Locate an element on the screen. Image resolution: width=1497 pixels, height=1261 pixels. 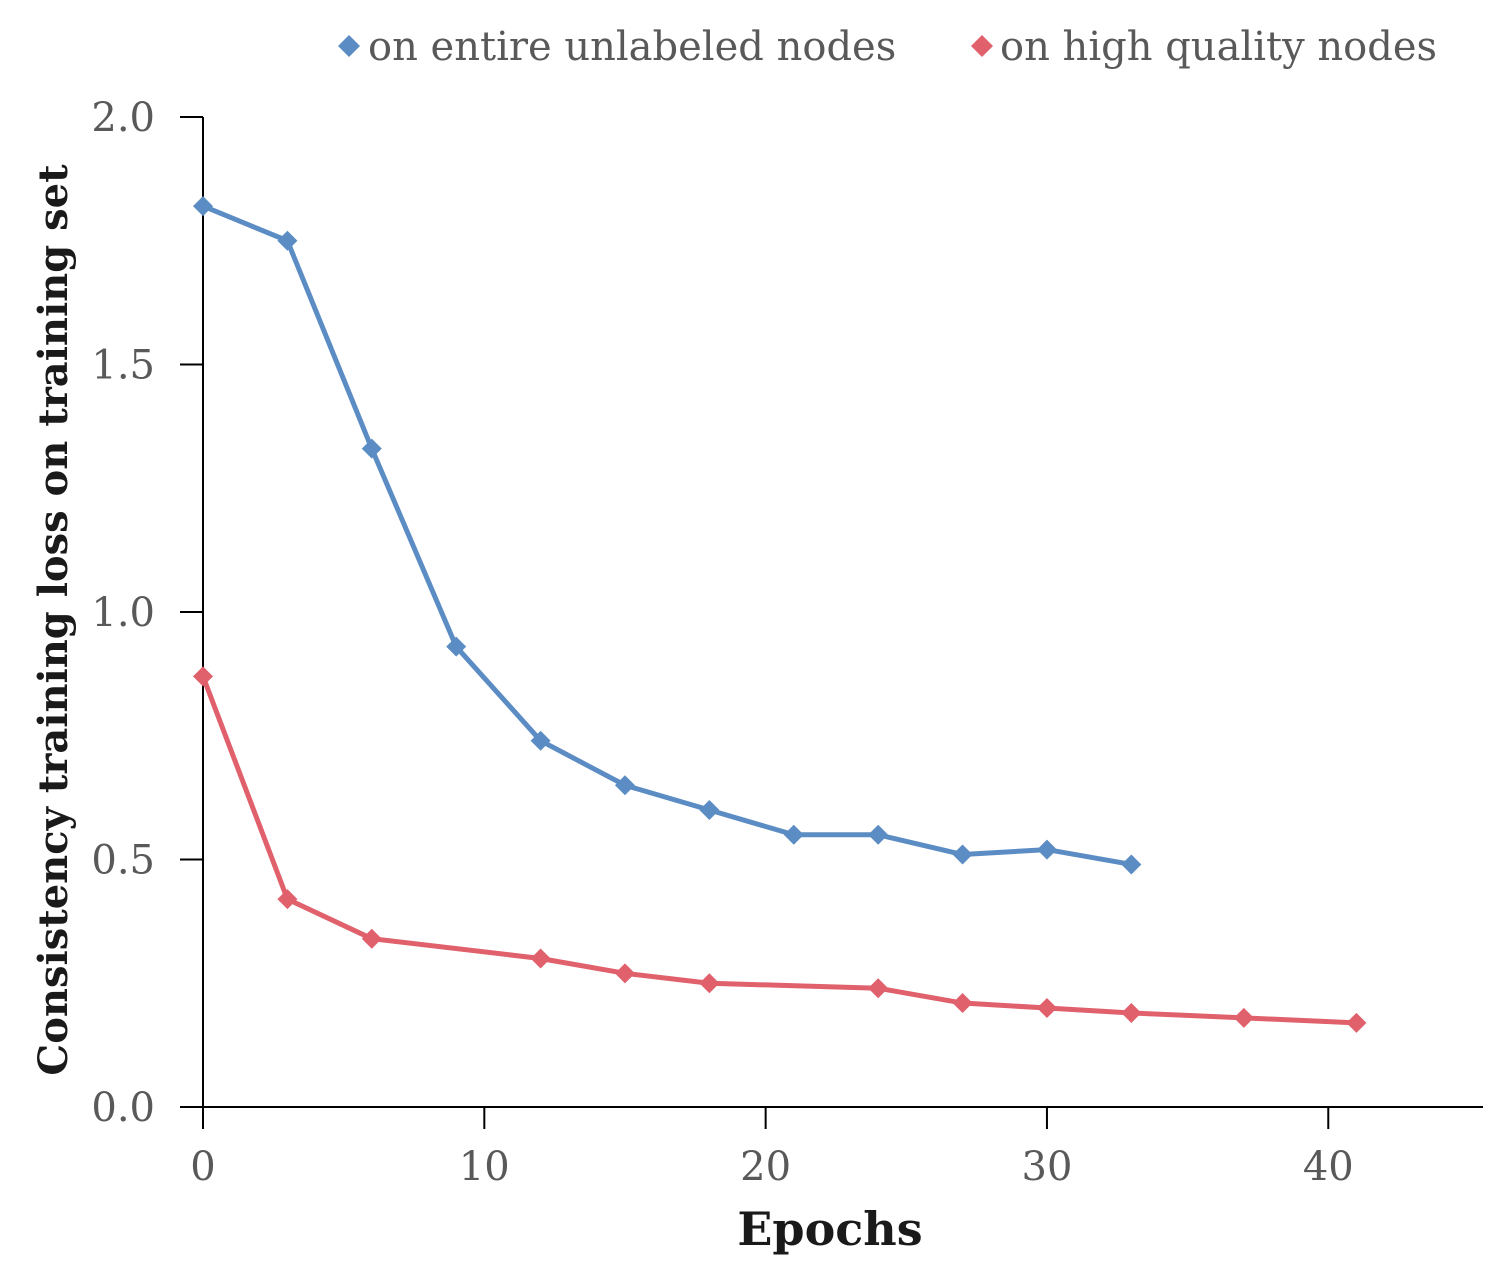
legend-item: on entire unlabeled nodes is located at coordinates (617, 47).